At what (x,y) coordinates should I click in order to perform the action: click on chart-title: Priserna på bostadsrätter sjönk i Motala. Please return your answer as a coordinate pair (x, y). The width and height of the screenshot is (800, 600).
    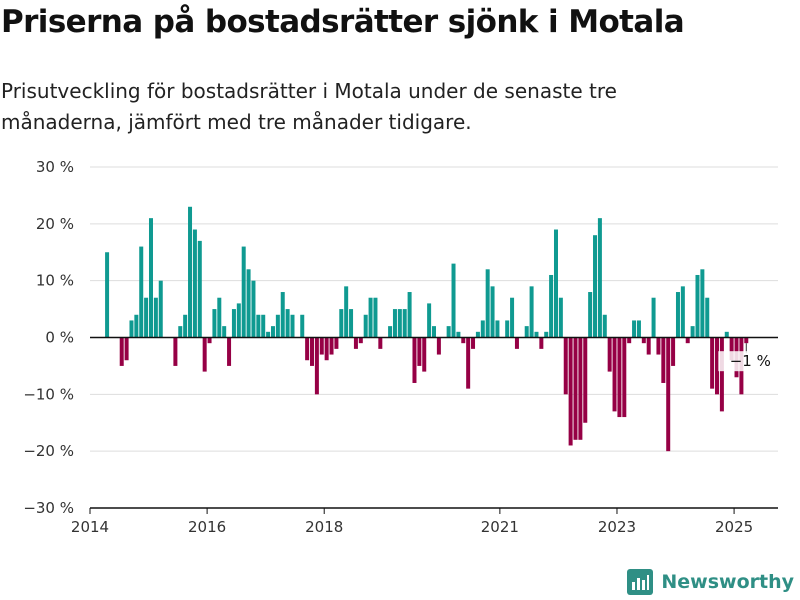
    Looking at the image, I should click on (343, 22).